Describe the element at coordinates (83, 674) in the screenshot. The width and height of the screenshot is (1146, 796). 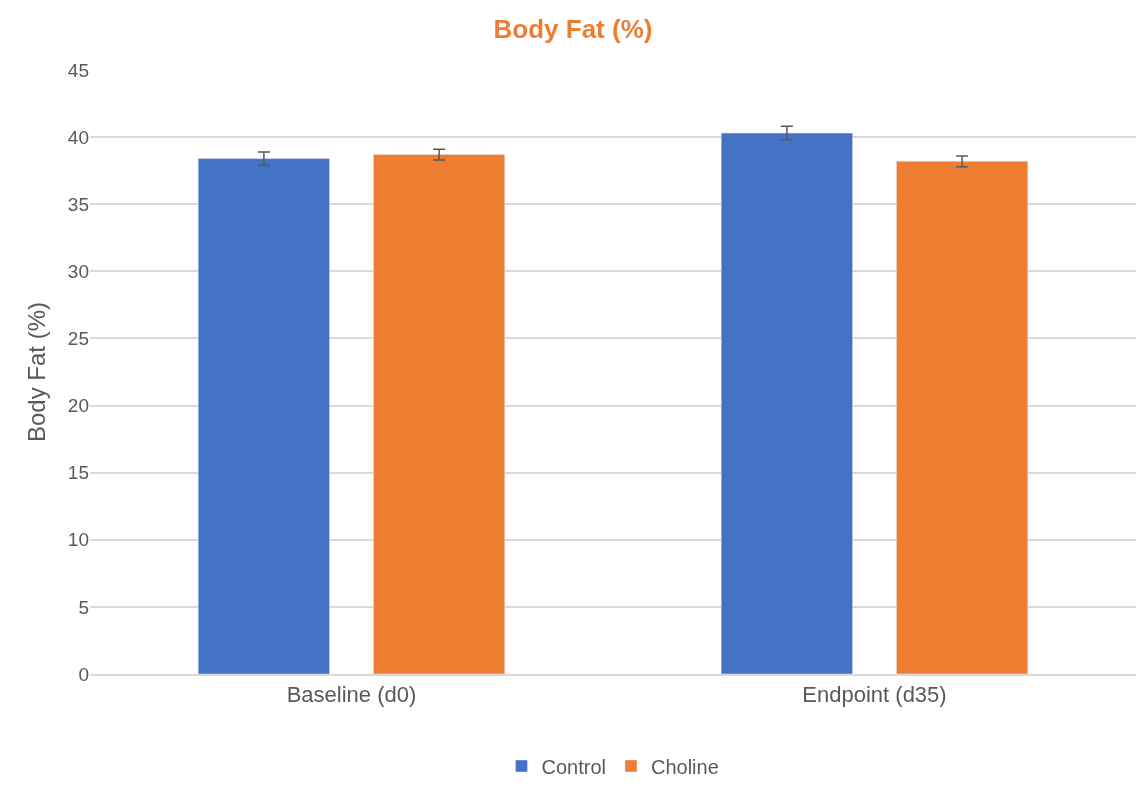
I see `y-tick-label: 0` at that location.